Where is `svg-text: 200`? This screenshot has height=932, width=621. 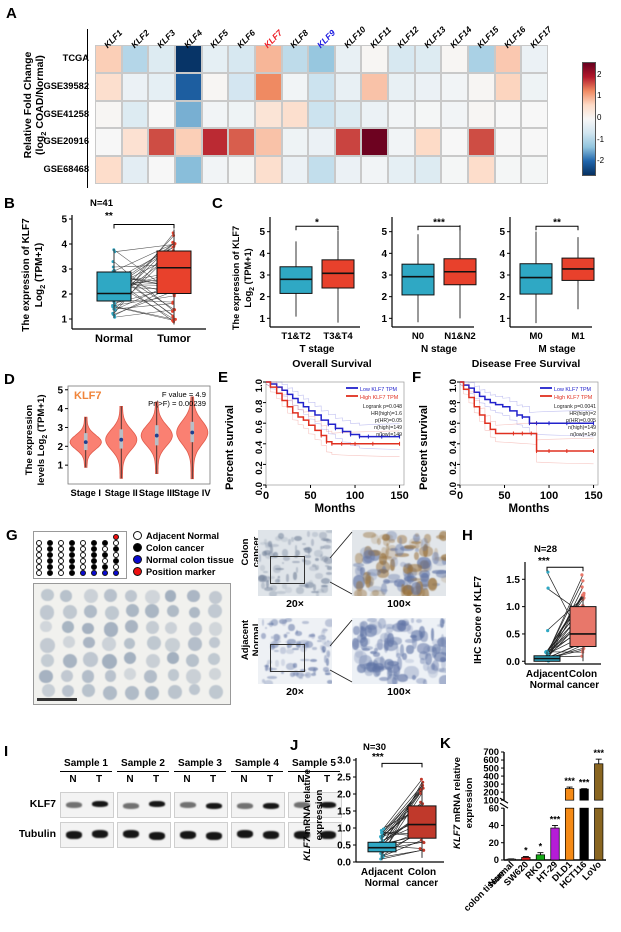
svg-text: 200 is located at coordinates (491, 791).